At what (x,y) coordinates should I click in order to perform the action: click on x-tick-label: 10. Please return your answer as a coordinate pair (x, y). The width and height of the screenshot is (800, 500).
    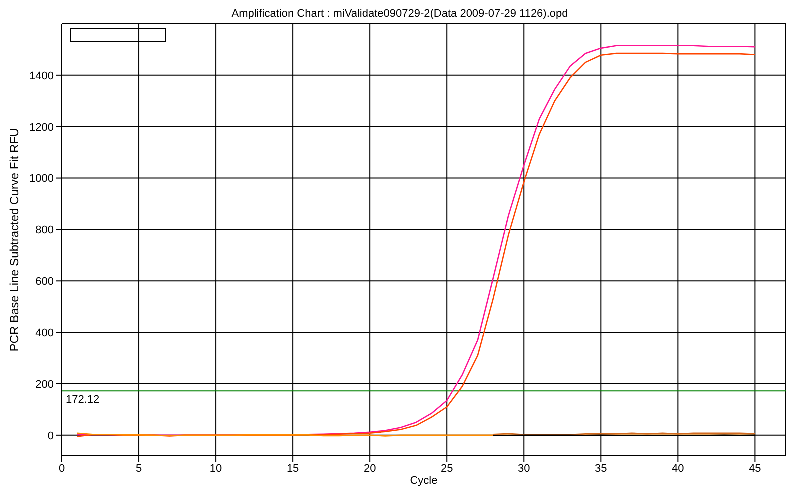
    Looking at the image, I should click on (216, 468).